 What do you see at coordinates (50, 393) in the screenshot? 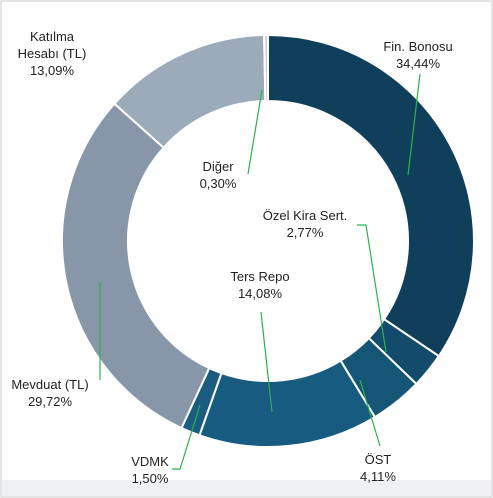
I see `data-label: Mevduat (TL) 29,72%` at bounding box center [50, 393].